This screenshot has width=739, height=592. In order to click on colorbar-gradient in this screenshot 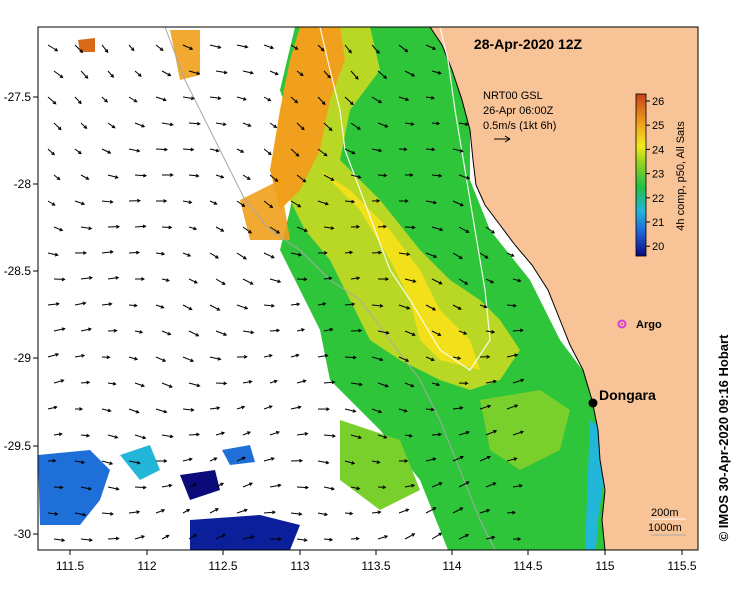, I will do `click(641, 175)`.